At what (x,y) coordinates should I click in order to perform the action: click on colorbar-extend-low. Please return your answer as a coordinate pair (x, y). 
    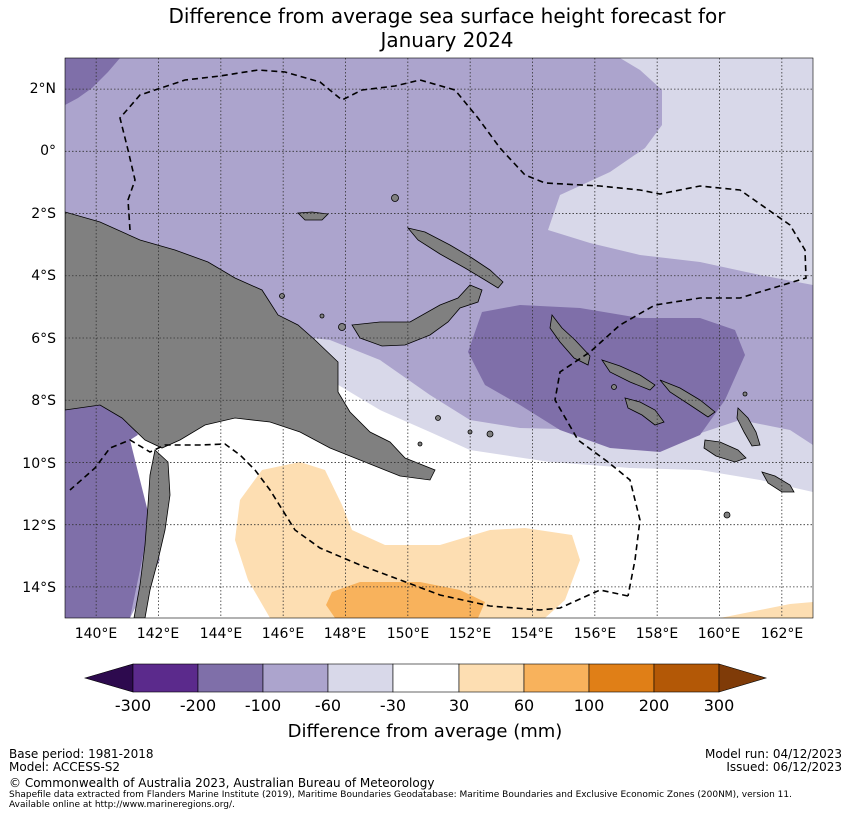
    Looking at the image, I should click on (108, 678).